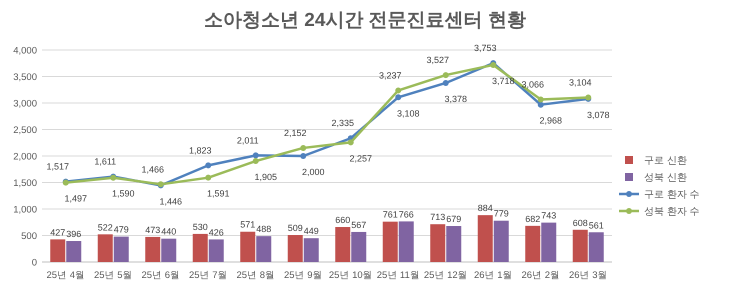  What do you see at coordinates (665, 178) in the screenshot?
I see `legend-label: 성북 신환` at bounding box center [665, 178].